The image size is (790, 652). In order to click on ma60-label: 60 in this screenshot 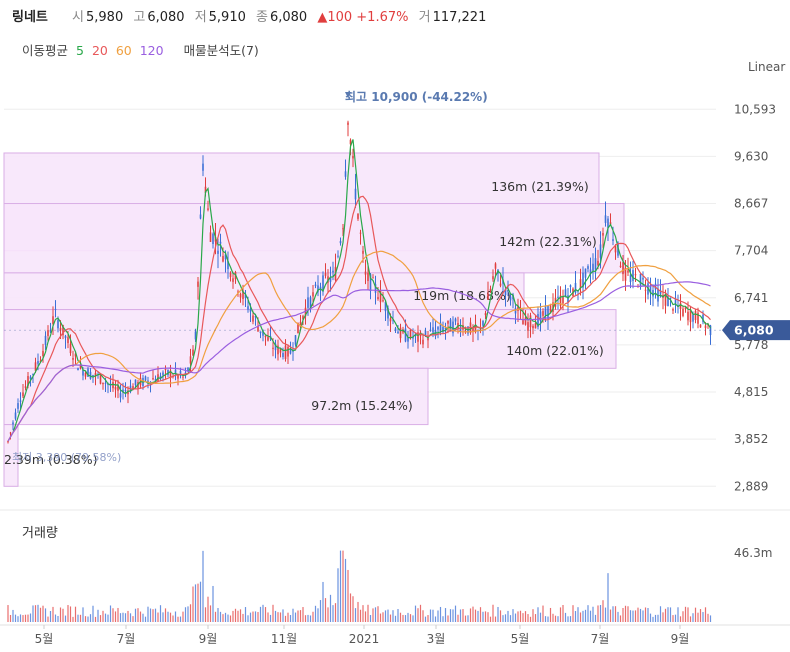, I will do `click(123, 50)`.